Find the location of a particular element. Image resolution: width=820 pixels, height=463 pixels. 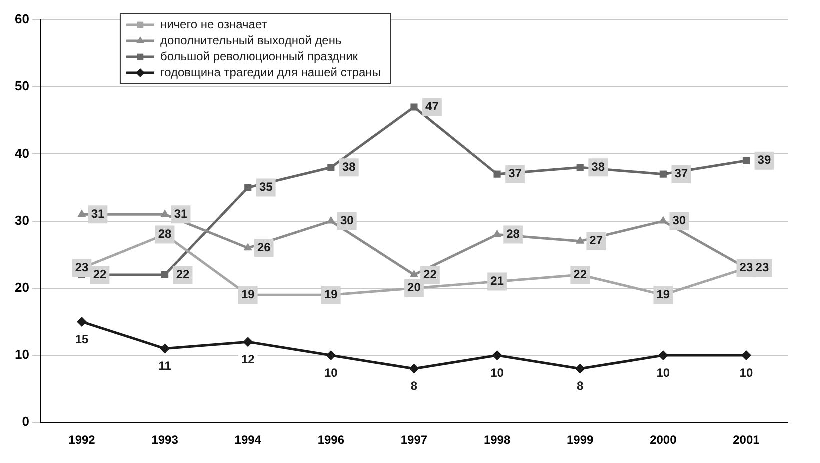

x-tick-label: 1999 is located at coordinates (580, 440).